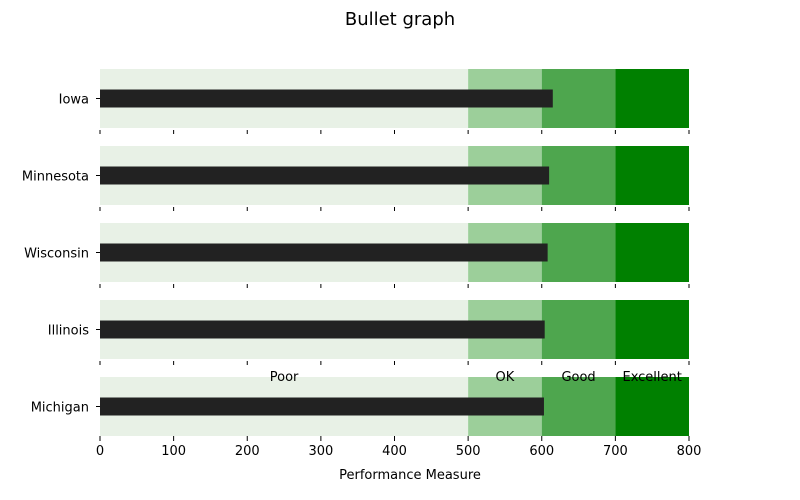 This screenshot has height=500, width=800. I want to click on x-axis-label: Performance Measure, so click(410, 475).